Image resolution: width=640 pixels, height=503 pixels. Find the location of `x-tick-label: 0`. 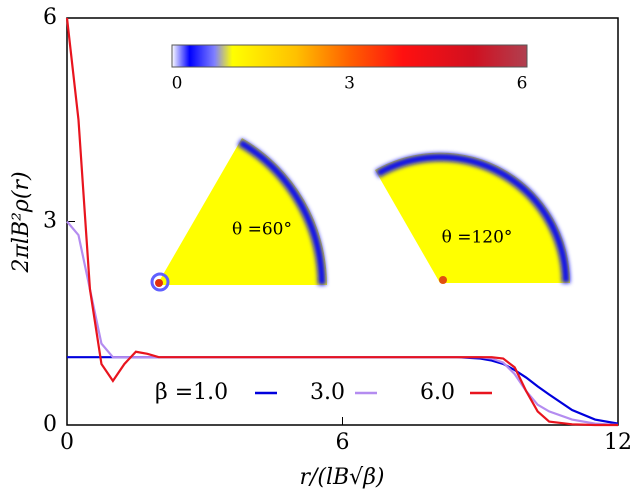

x-tick-label: 0 is located at coordinates (67, 442).